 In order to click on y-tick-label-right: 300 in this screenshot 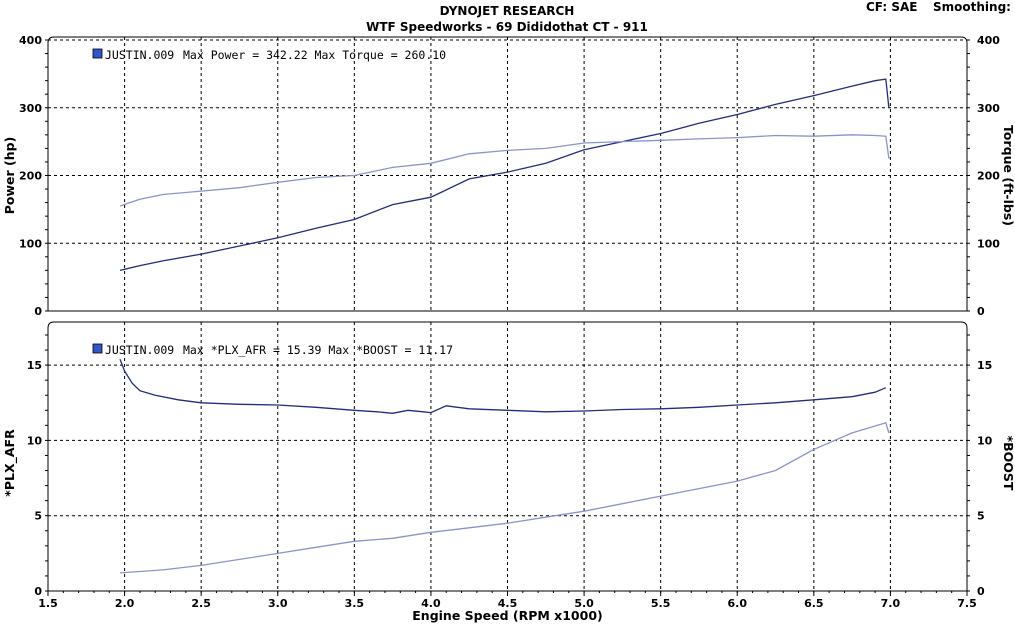, I will do `click(988, 108)`.